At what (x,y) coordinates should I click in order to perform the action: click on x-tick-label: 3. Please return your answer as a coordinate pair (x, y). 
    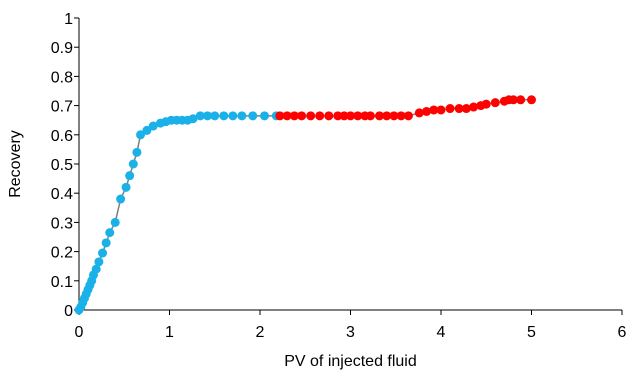
    Looking at the image, I should click on (350, 332).